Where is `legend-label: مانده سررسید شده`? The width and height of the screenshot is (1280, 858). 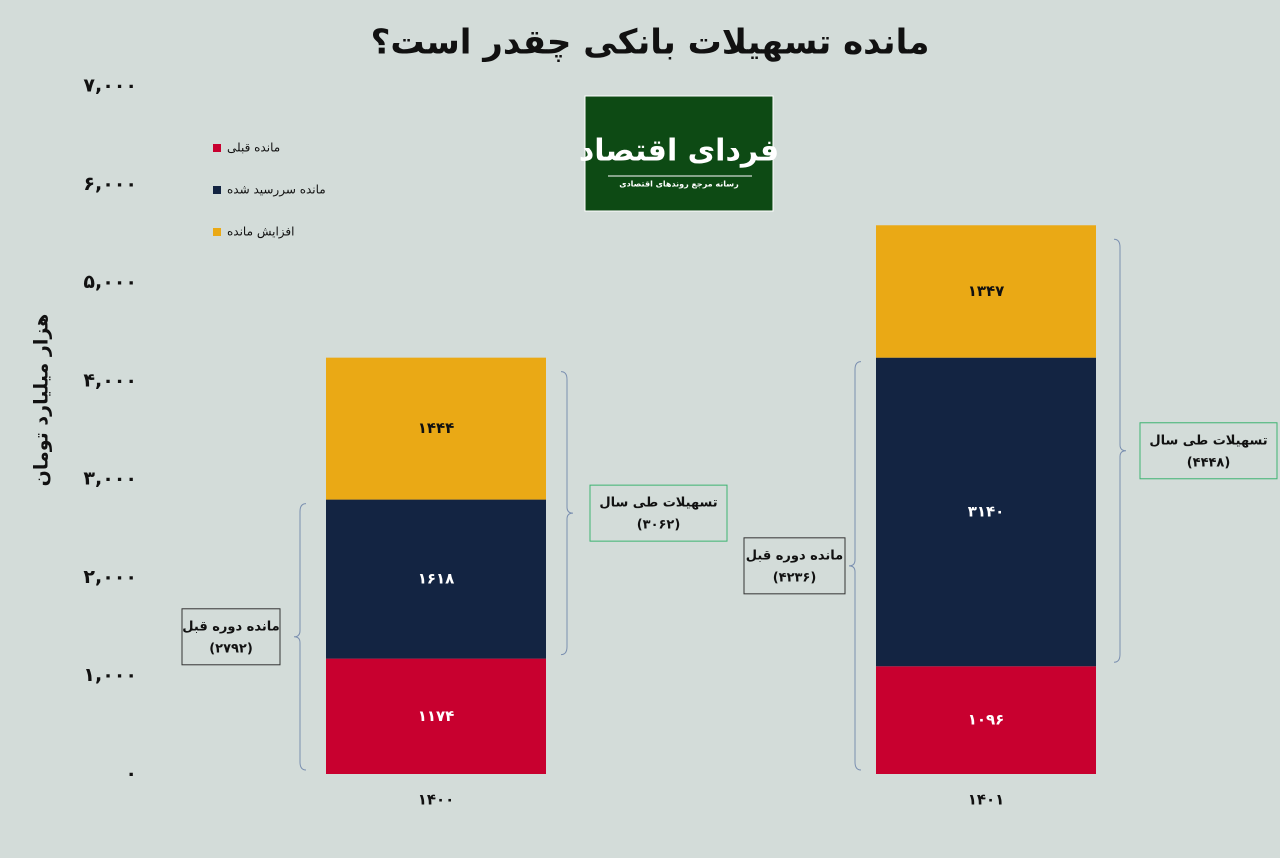 legend-label: مانده سررسید شده is located at coordinates (276, 190).